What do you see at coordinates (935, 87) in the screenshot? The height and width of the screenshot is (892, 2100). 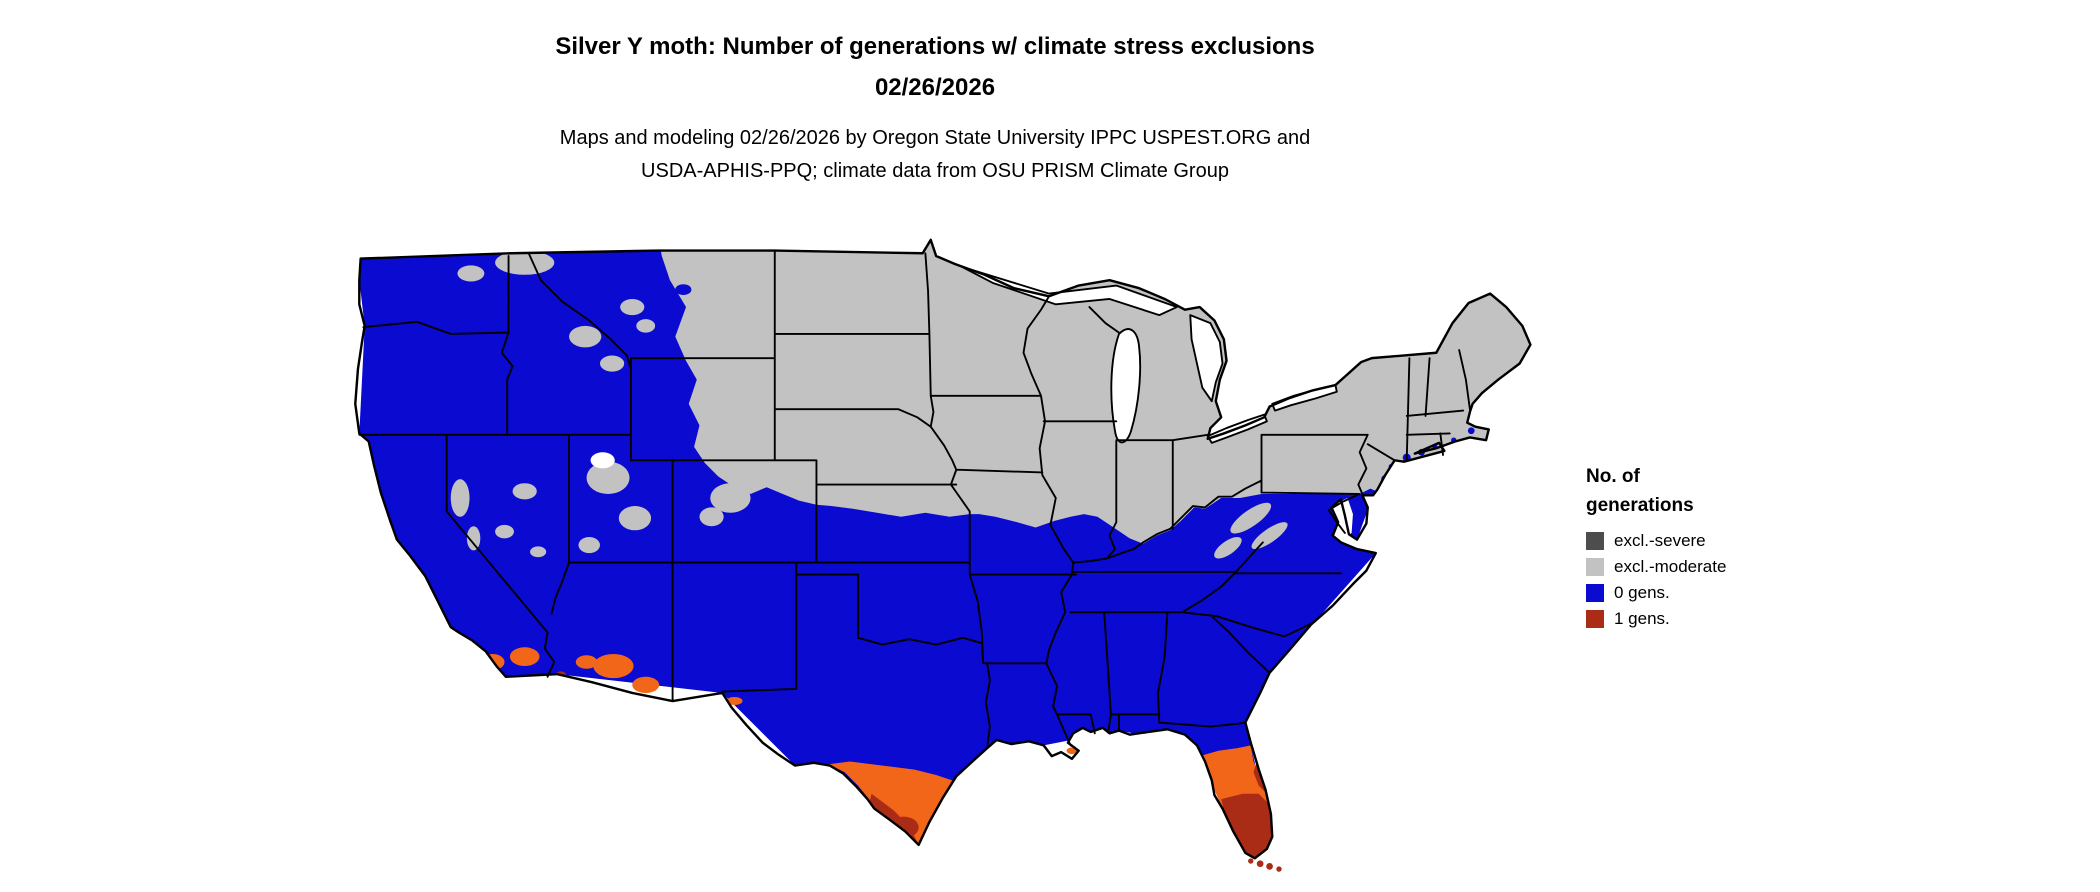 I see `figure-title-date: 02/26/2026` at bounding box center [935, 87].